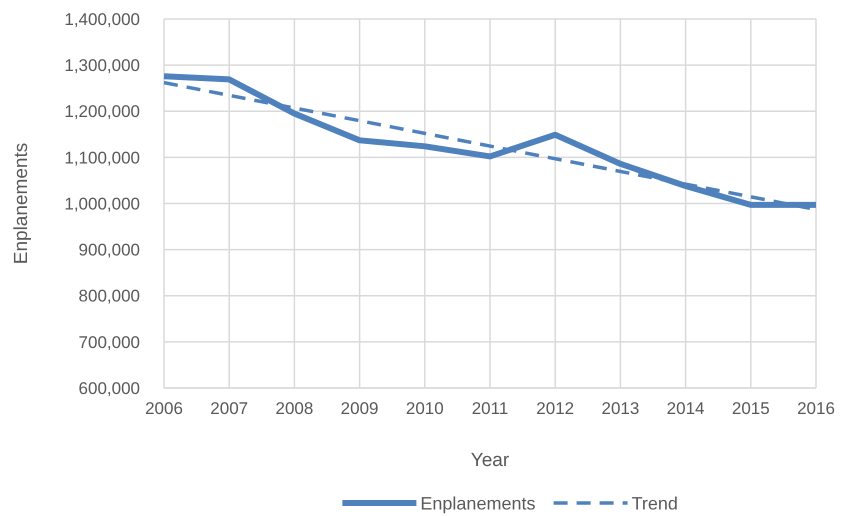  What do you see at coordinates (229, 408) in the screenshot?
I see `x-tick-label: 2007` at bounding box center [229, 408].